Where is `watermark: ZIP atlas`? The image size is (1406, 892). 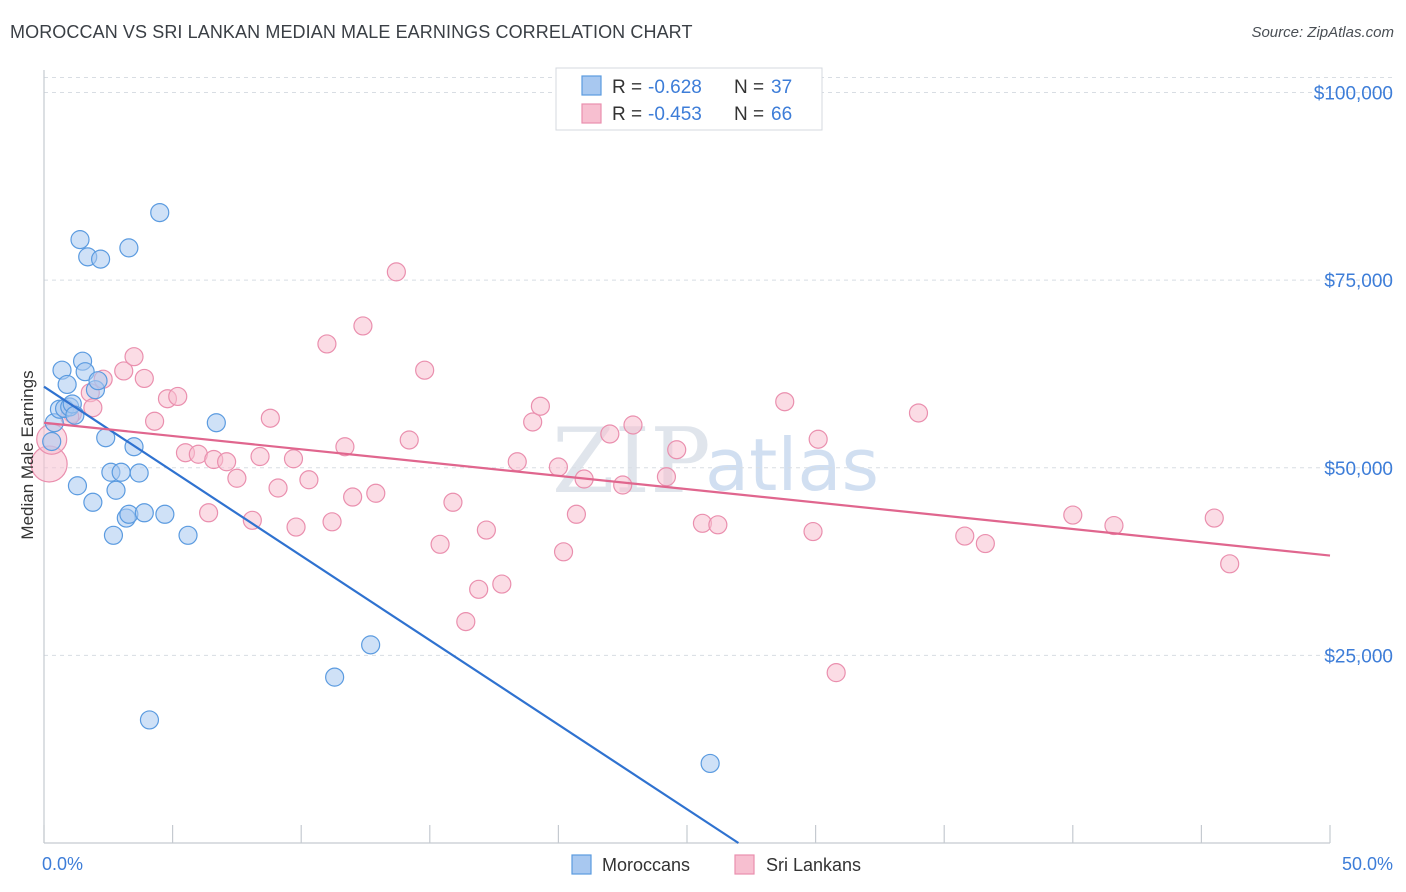
watermark: ZIP atlas is located at coordinates (715, 461).